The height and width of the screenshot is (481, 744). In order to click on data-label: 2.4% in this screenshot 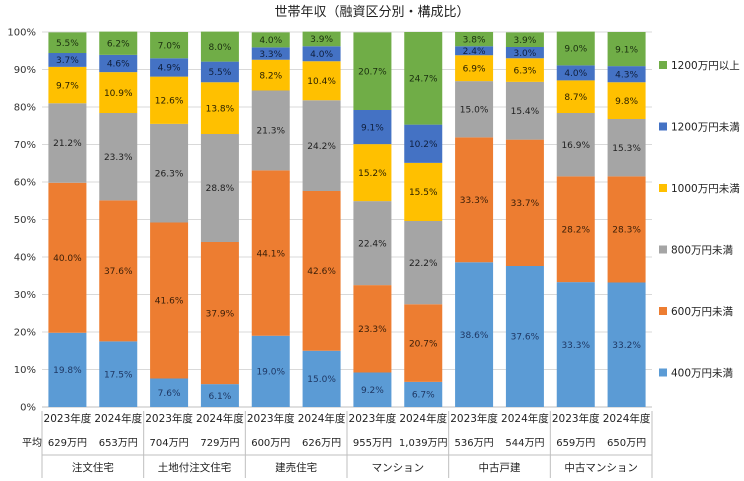, I will do `click(474, 52)`.